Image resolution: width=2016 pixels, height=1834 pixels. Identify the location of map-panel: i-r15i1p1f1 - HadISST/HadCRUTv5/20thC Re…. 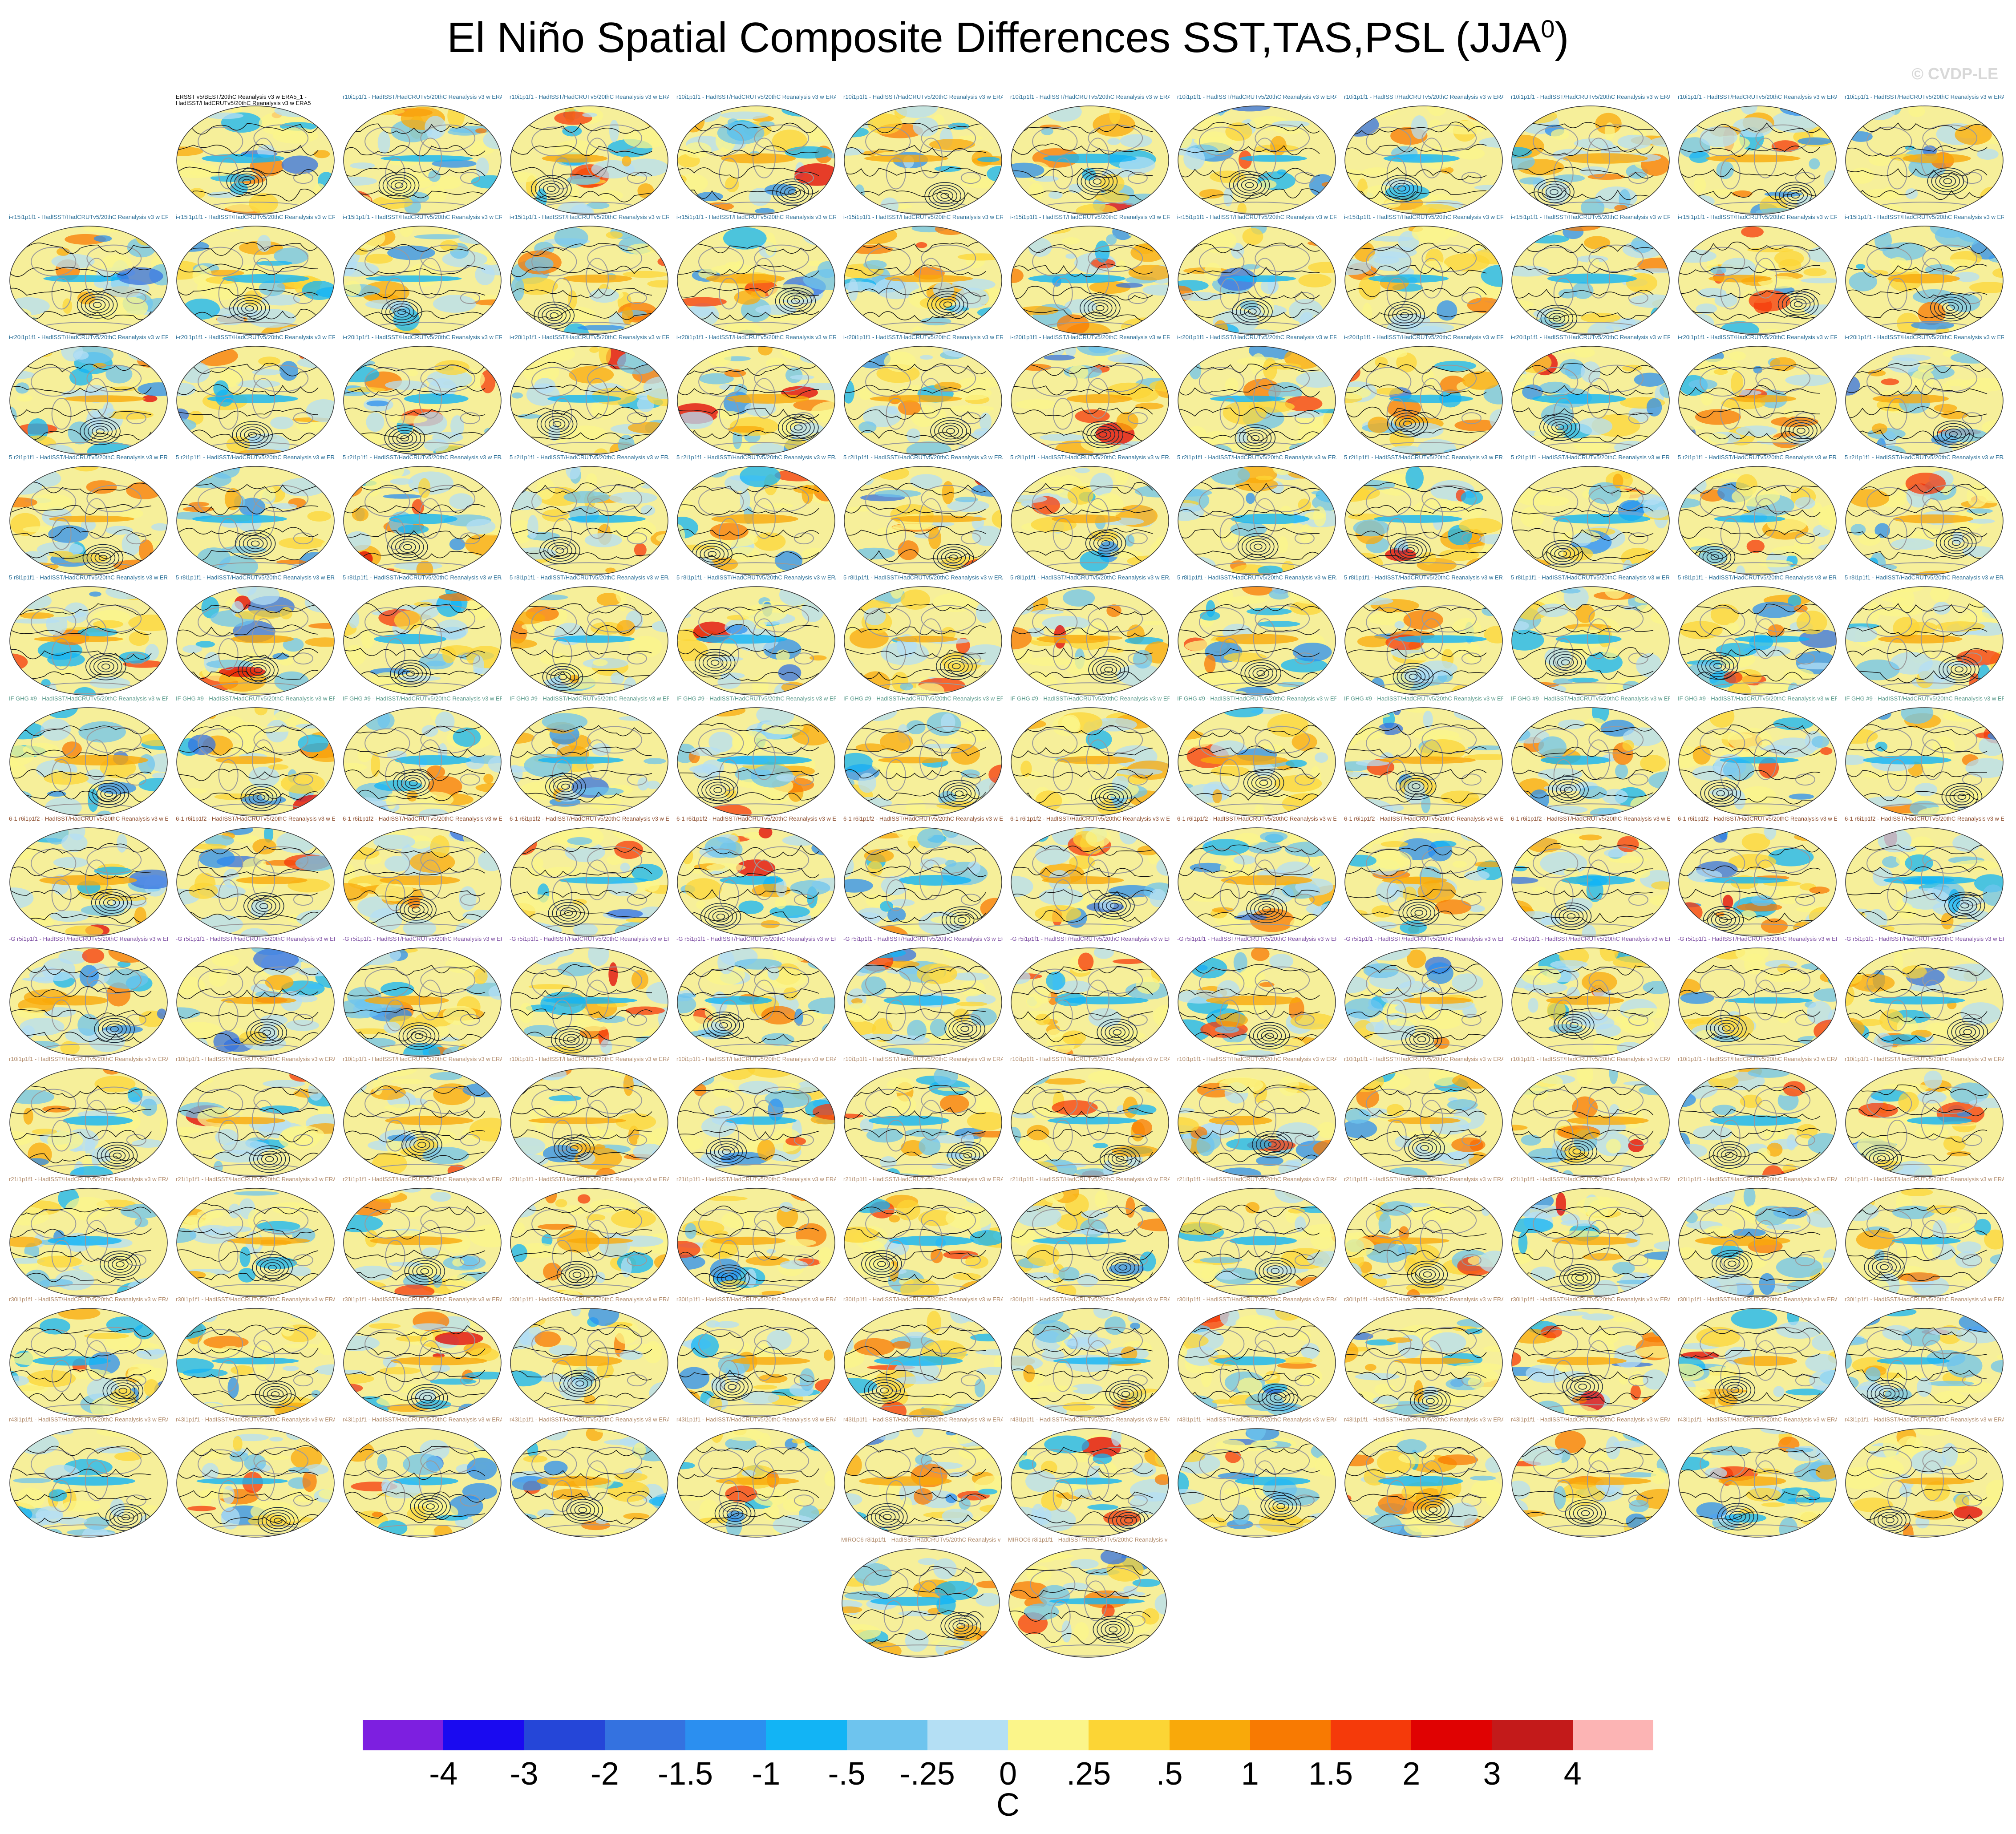
(1256, 275).